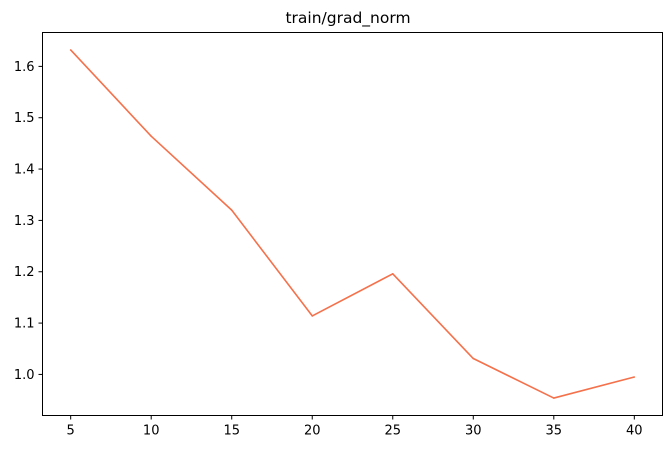 This screenshot has height=451, width=671. Describe the element at coordinates (554, 431) in the screenshot. I see `x-tick-label: 35` at that location.